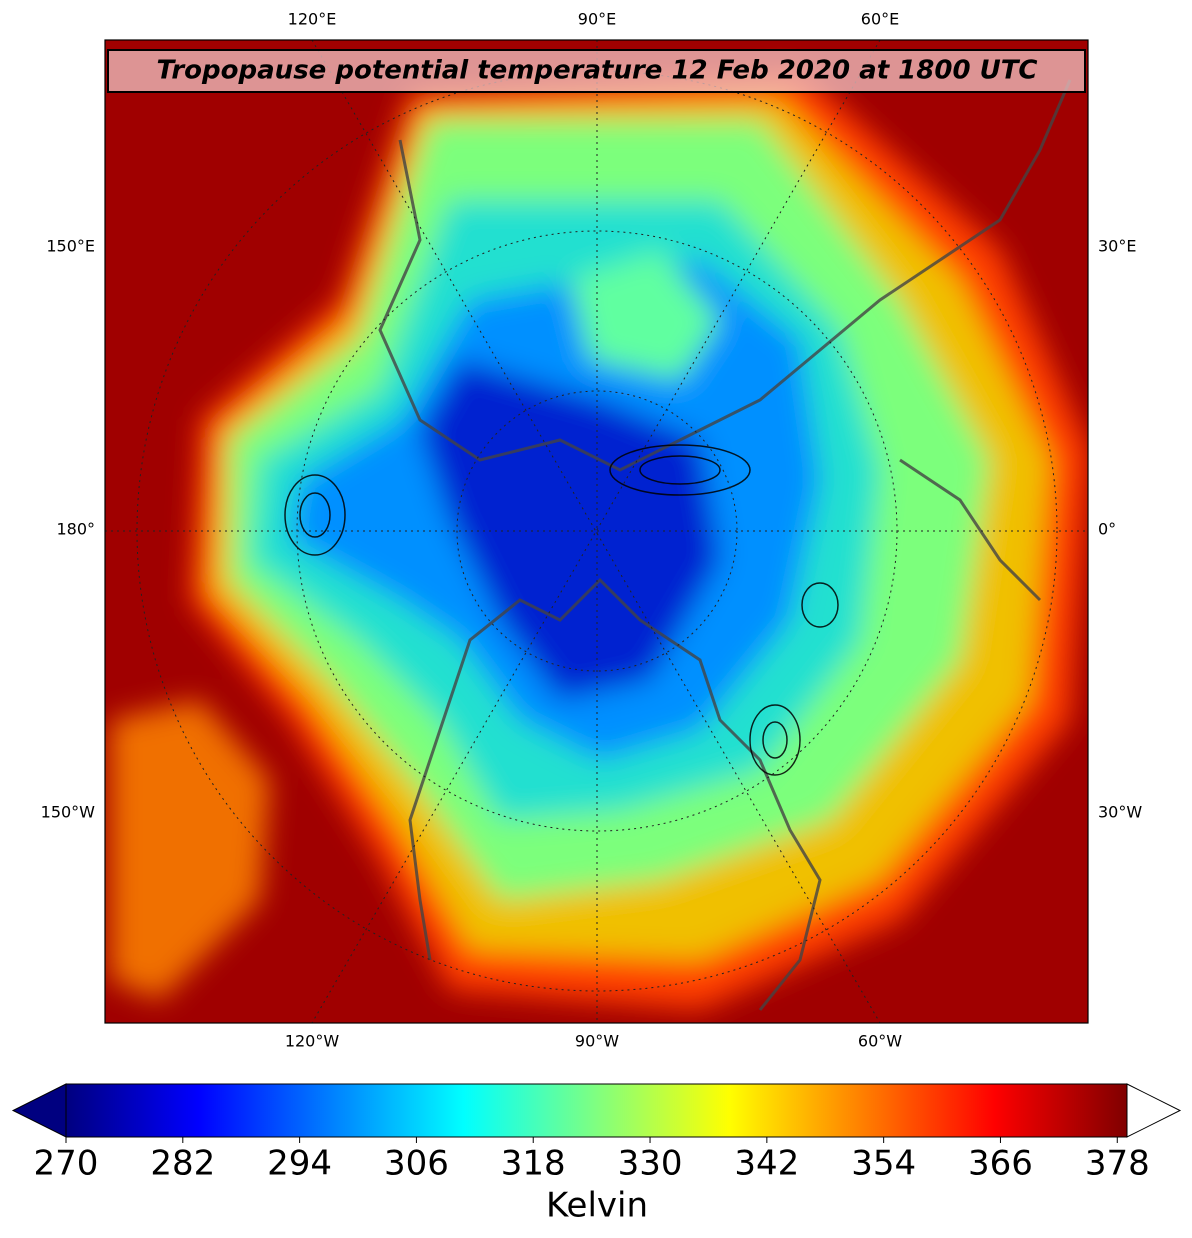 The height and width of the screenshot is (1238, 1192). I want to click on colorbar-extend-max, so click(1154, 1110).